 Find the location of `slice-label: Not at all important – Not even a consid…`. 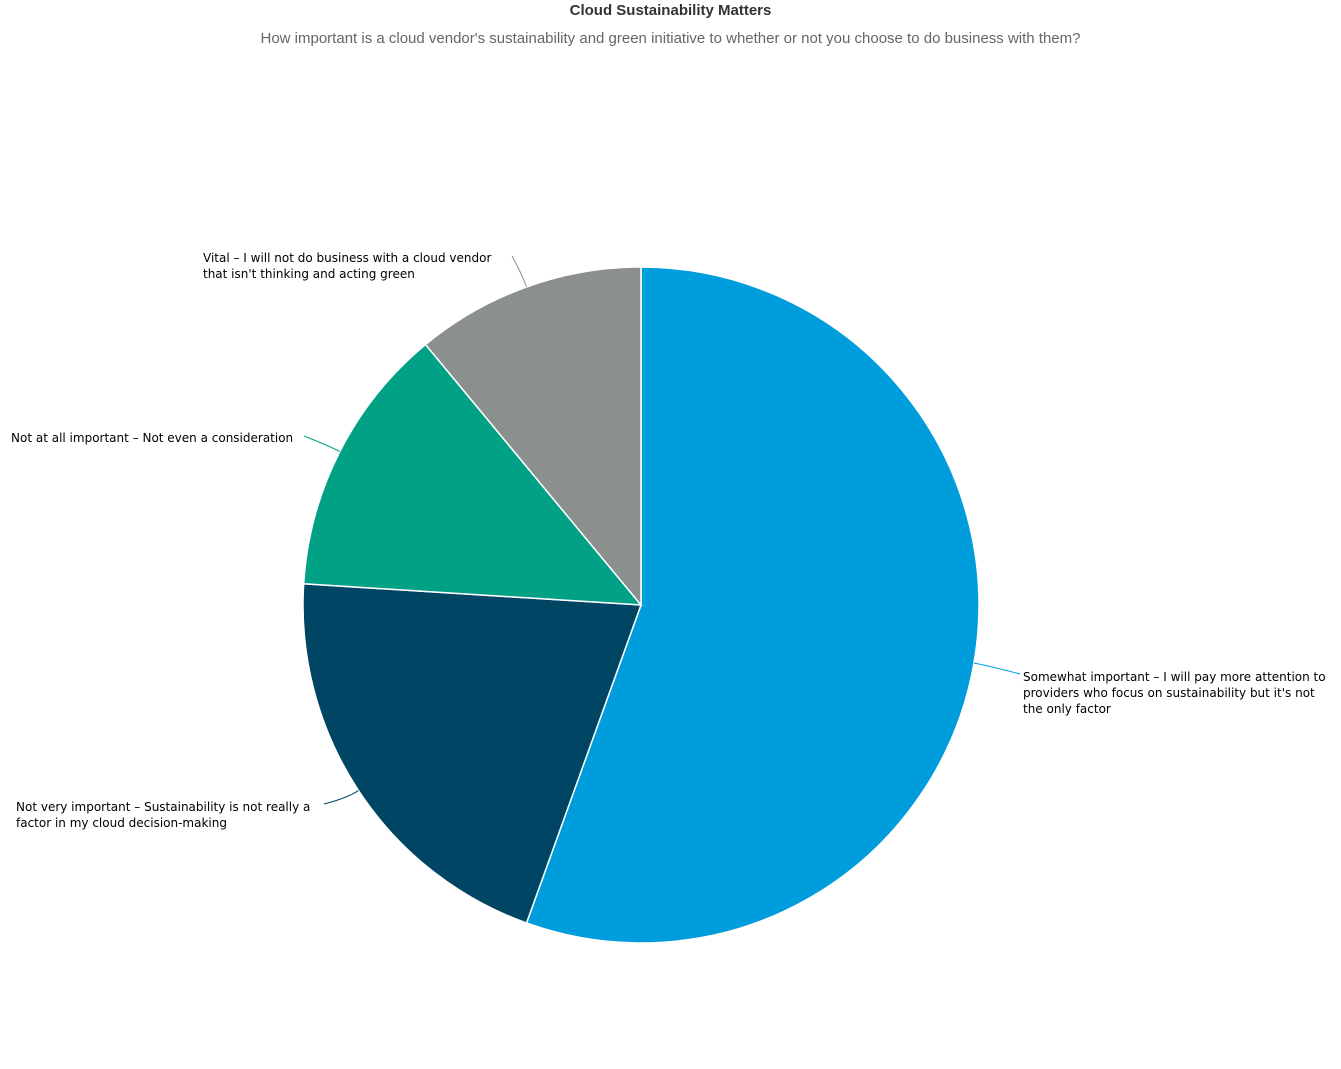

slice-label: Not at all important – Not even a consid… is located at coordinates (152, 438).